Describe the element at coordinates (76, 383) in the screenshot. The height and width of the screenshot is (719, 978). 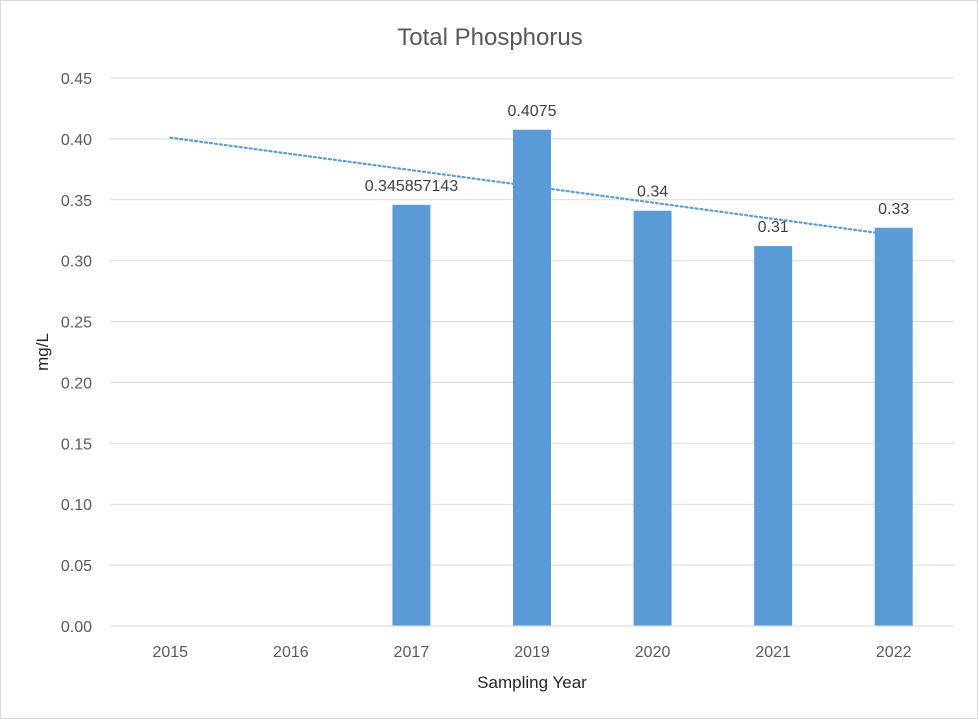
I see `y-tick-label: 0.20` at that location.